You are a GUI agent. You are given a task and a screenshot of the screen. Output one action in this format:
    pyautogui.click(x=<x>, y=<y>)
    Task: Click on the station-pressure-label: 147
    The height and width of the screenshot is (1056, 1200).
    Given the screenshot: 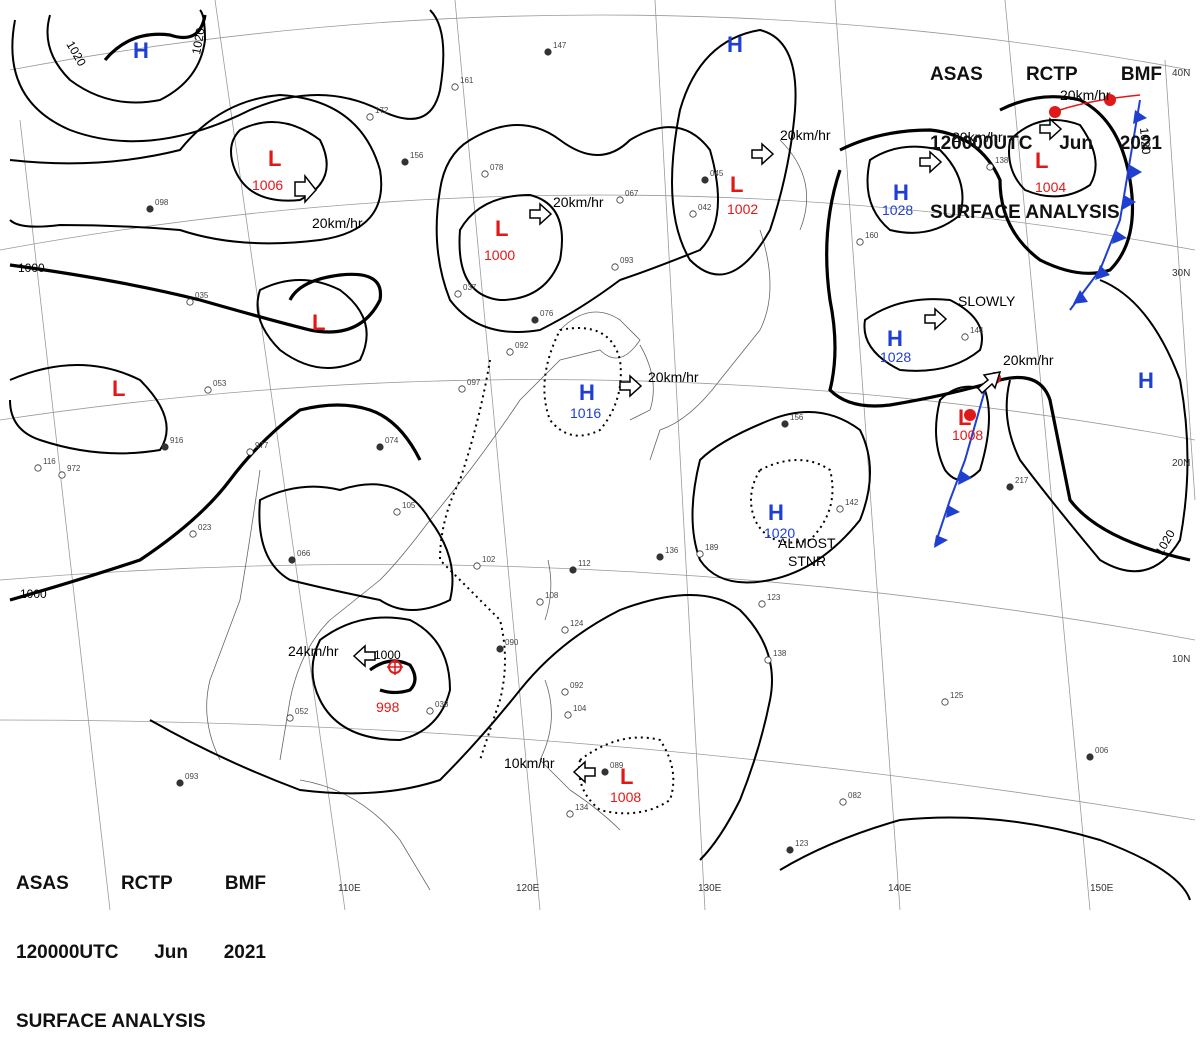 What is the action you would take?
    pyautogui.click(x=560, y=45)
    